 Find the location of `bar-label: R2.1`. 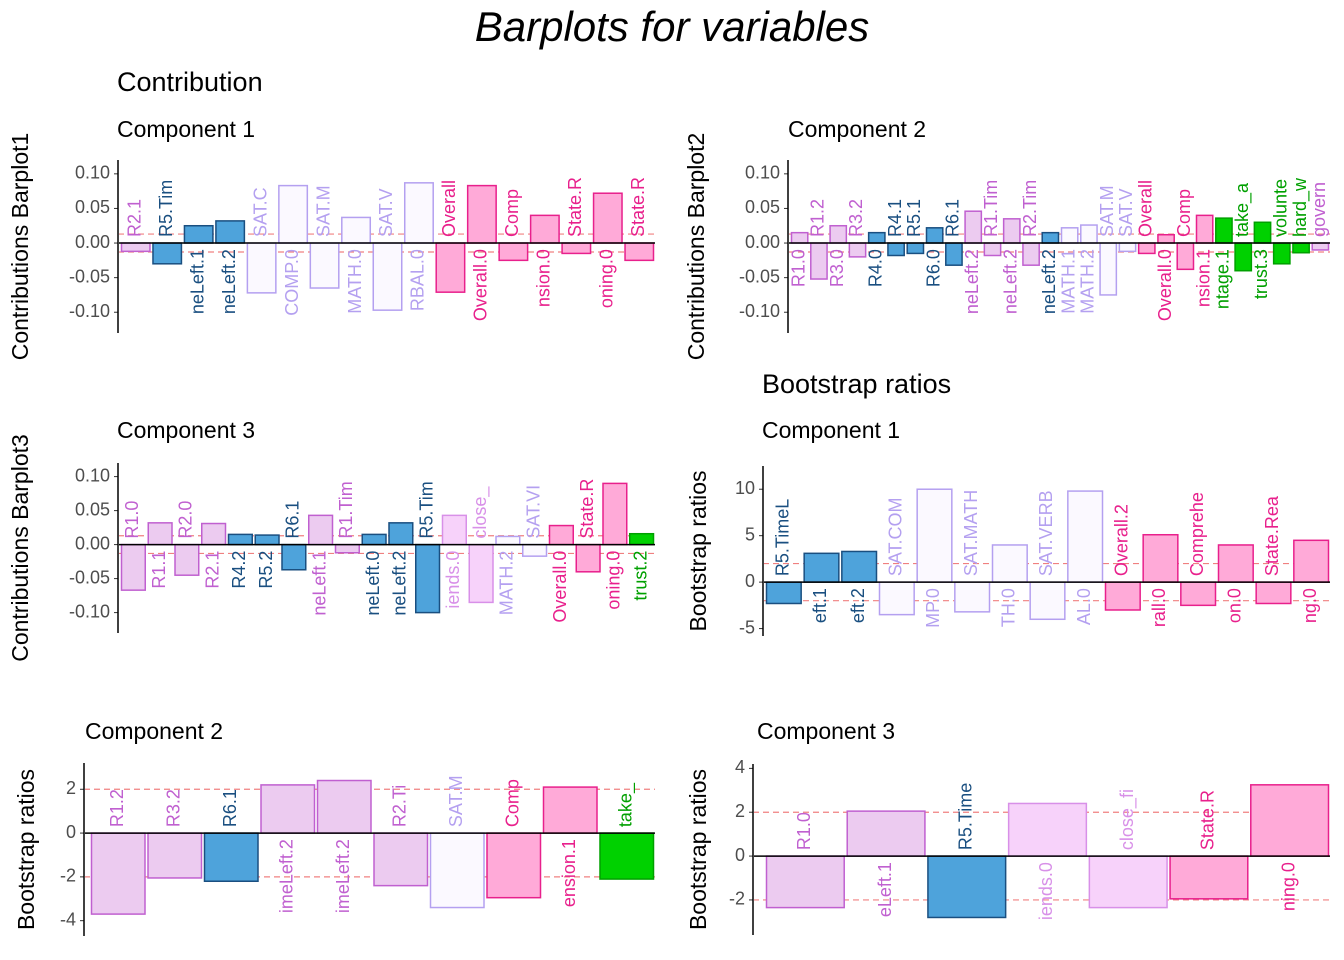

bar-label: R2.1 is located at coordinates (212, 570).